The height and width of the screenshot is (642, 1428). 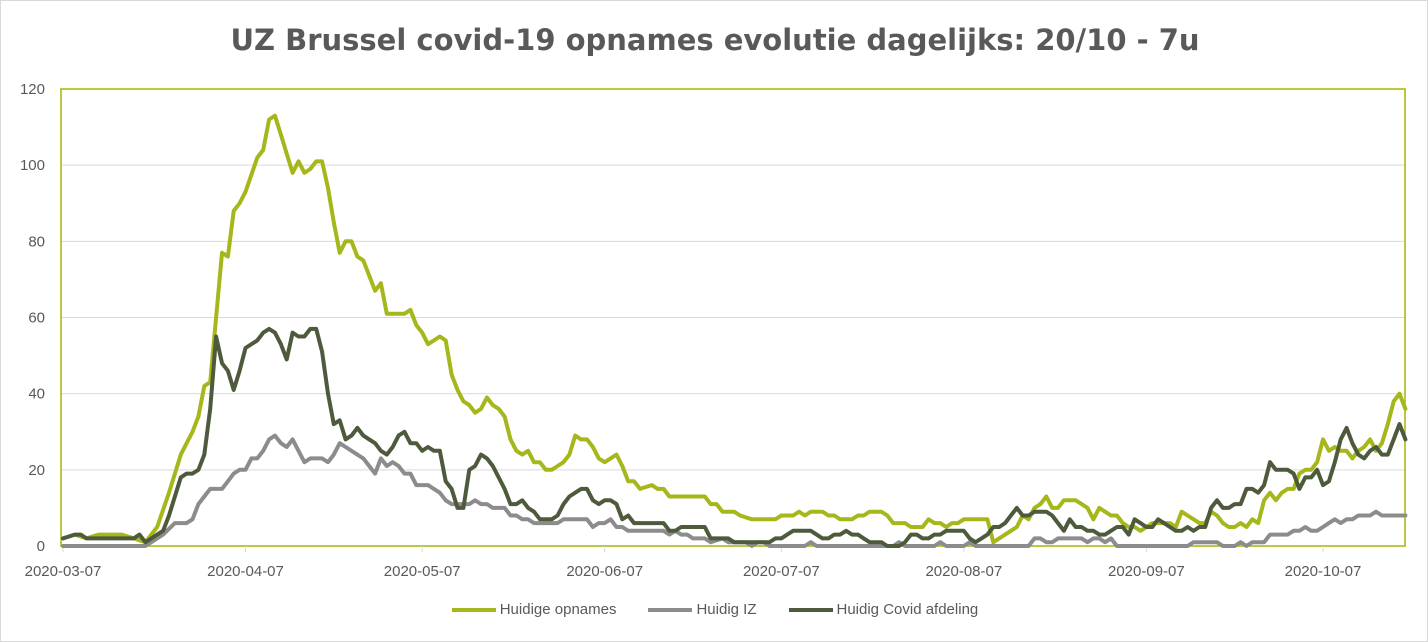 I want to click on legend-item: Huidige opnames, so click(x=534, y=609).